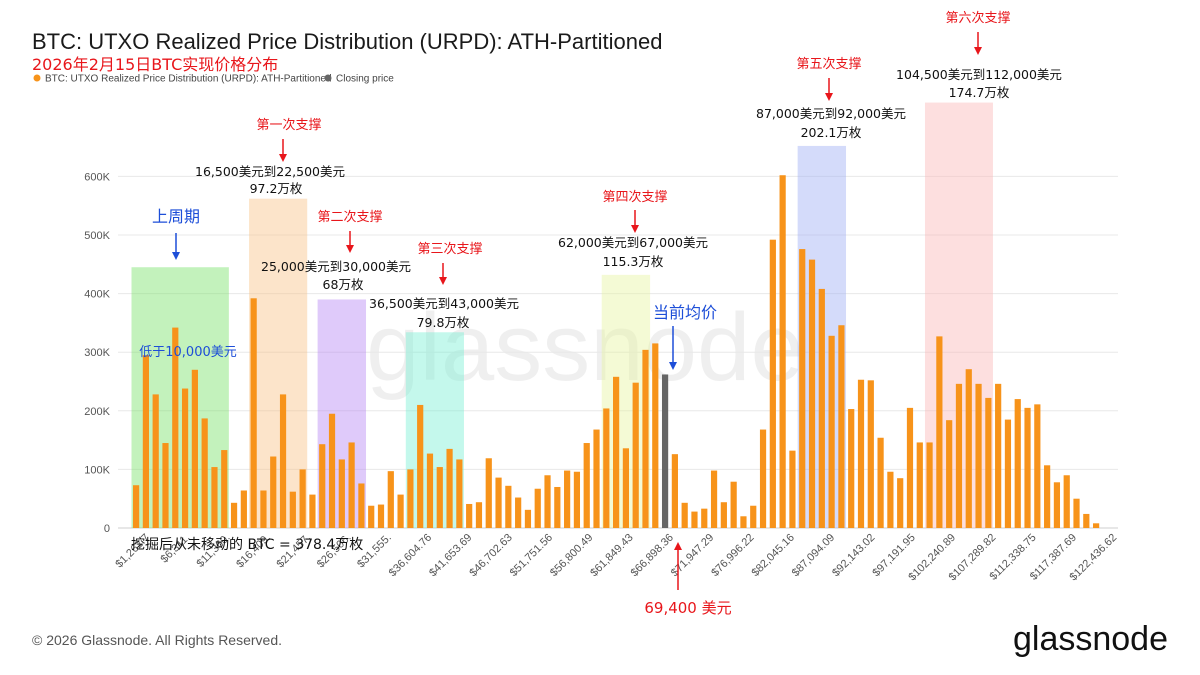  I want to click on annotation-zone-2: 第二次支撑 25,000美元到30,000美元 68万枚, so click(336, 250).